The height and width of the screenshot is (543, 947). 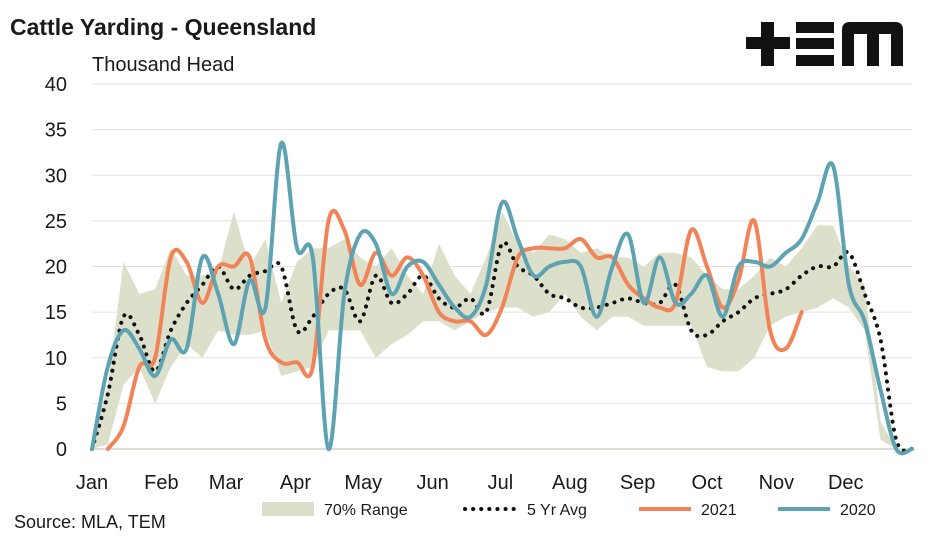 I want to click on y-axis-ticks: 0 5 10 15 20 25 30 35 40, so click(x=56, y=267).